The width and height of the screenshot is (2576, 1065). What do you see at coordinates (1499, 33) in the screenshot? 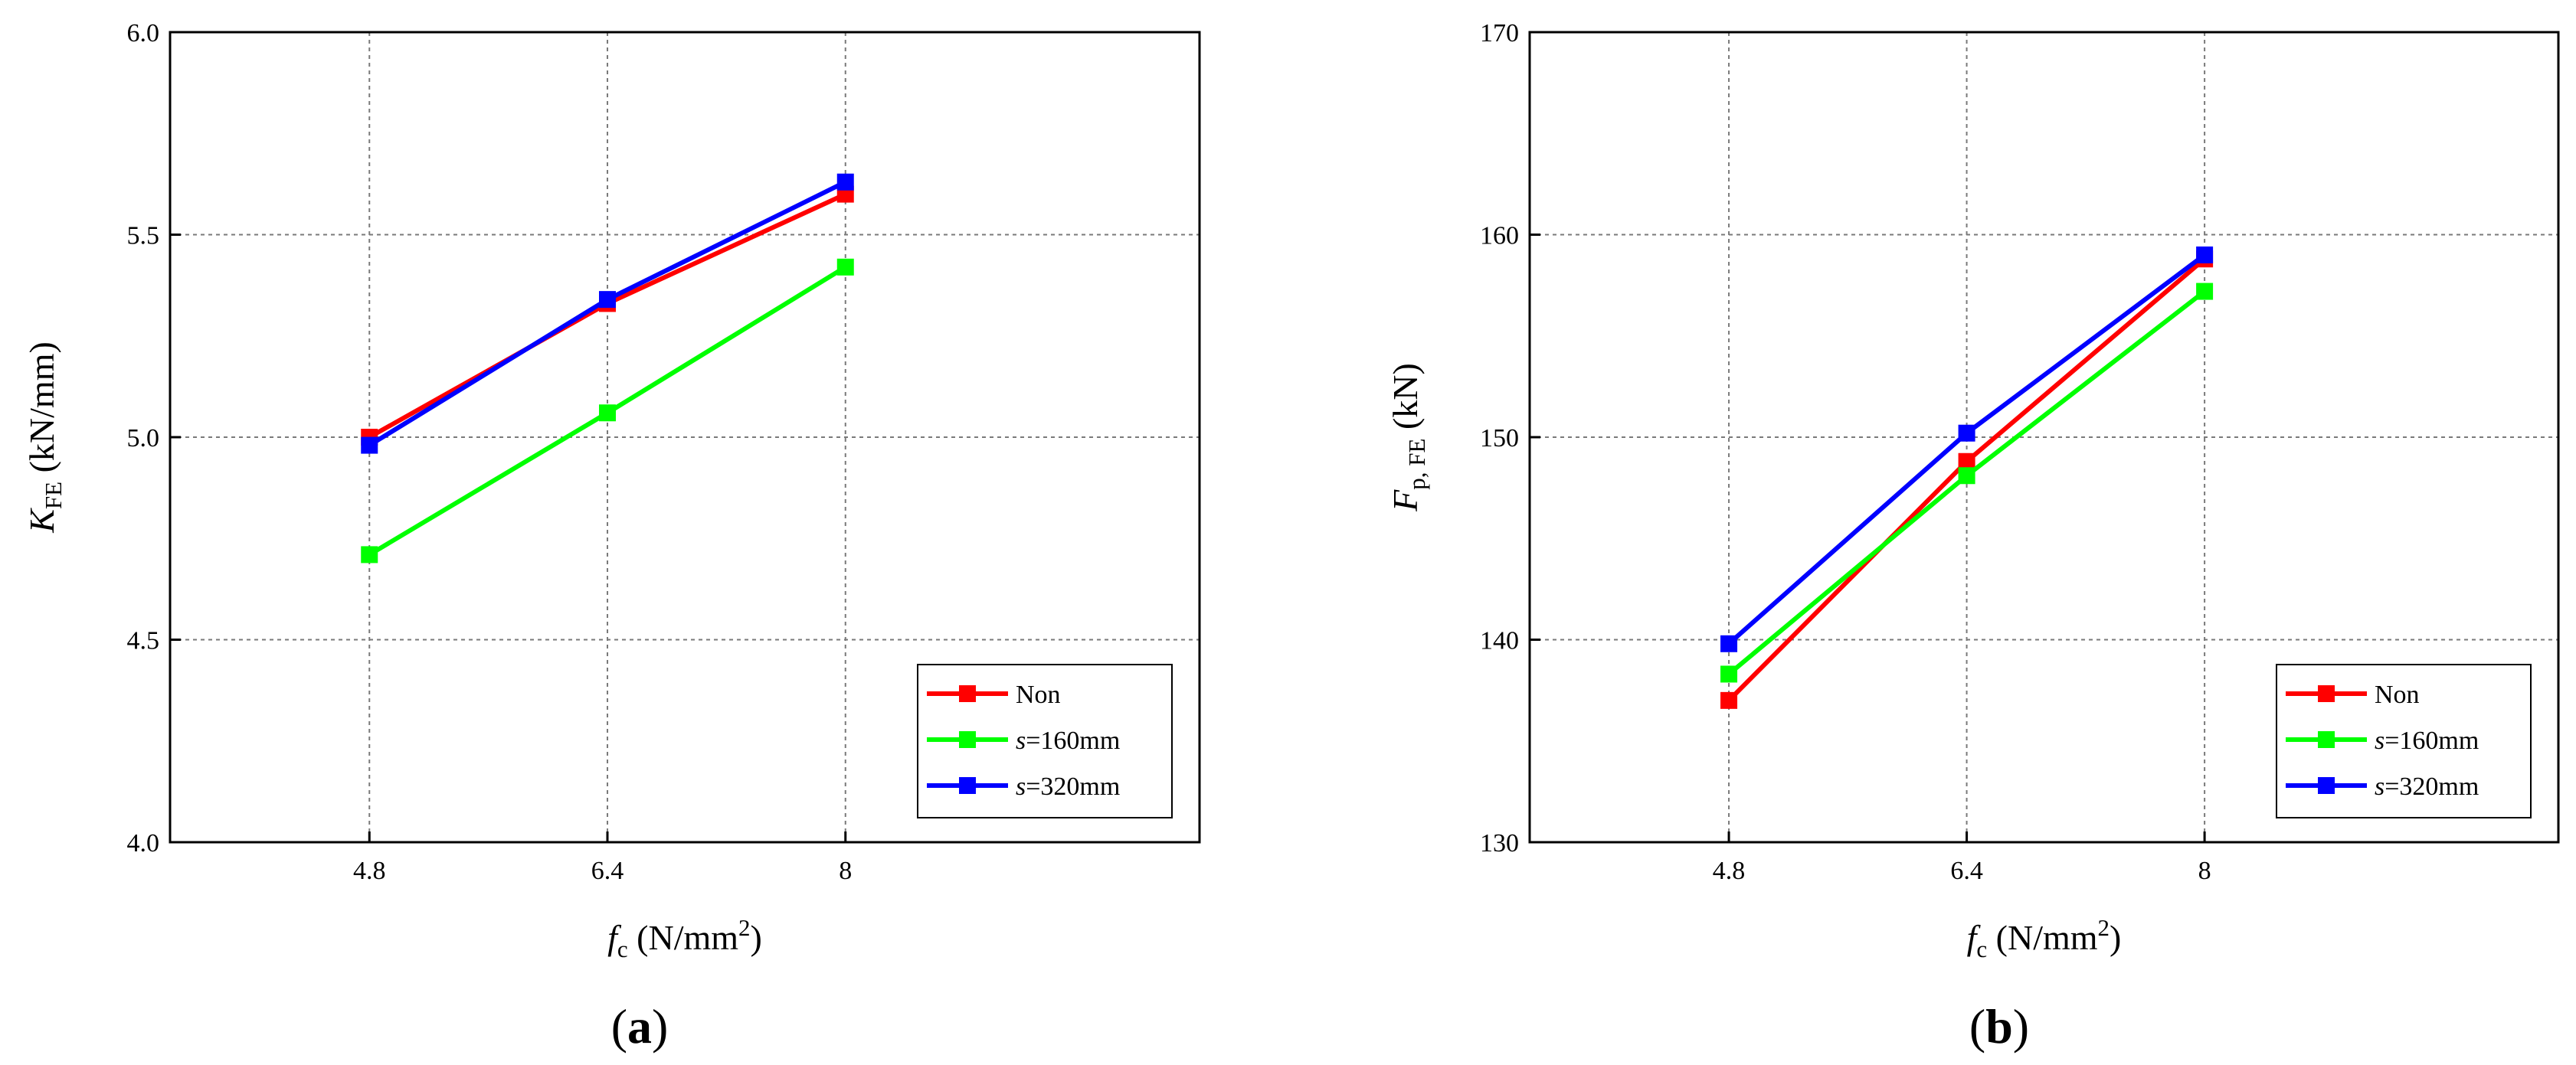
I see `y-tick-label: 170` at bounding box center [1499, 33].